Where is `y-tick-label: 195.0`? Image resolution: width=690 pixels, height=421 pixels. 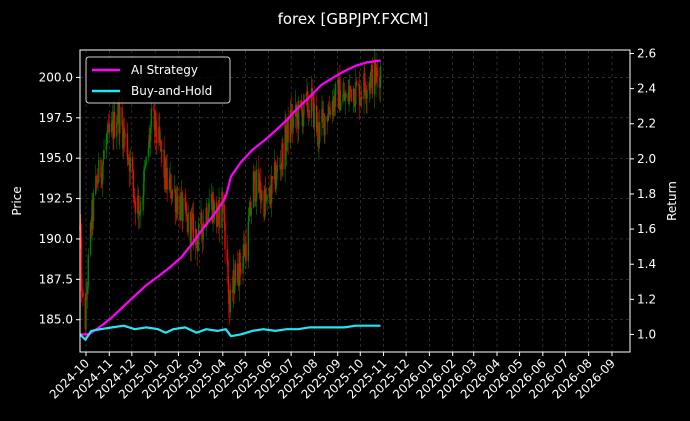 y-tick-label: 195.0 is located at coordinates (56, 158).